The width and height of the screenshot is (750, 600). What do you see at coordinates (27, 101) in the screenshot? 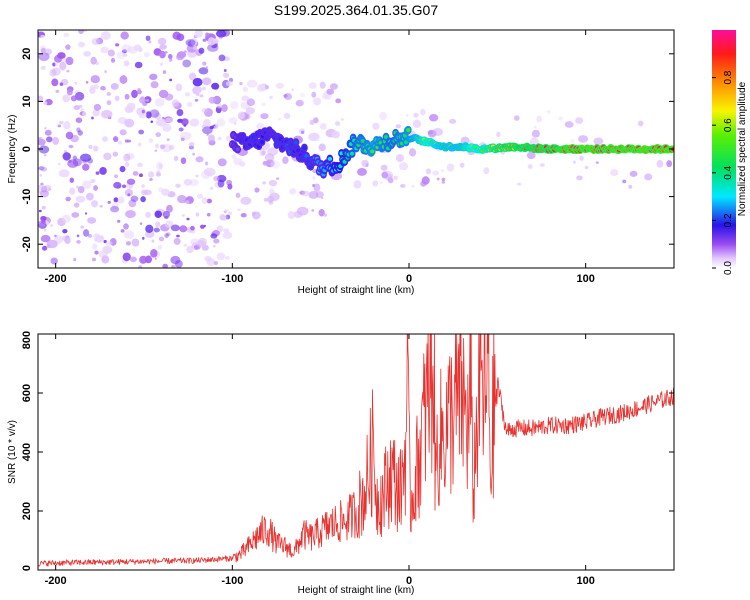
I see `y-tick-label: 10` at bounding box center [27, 101].